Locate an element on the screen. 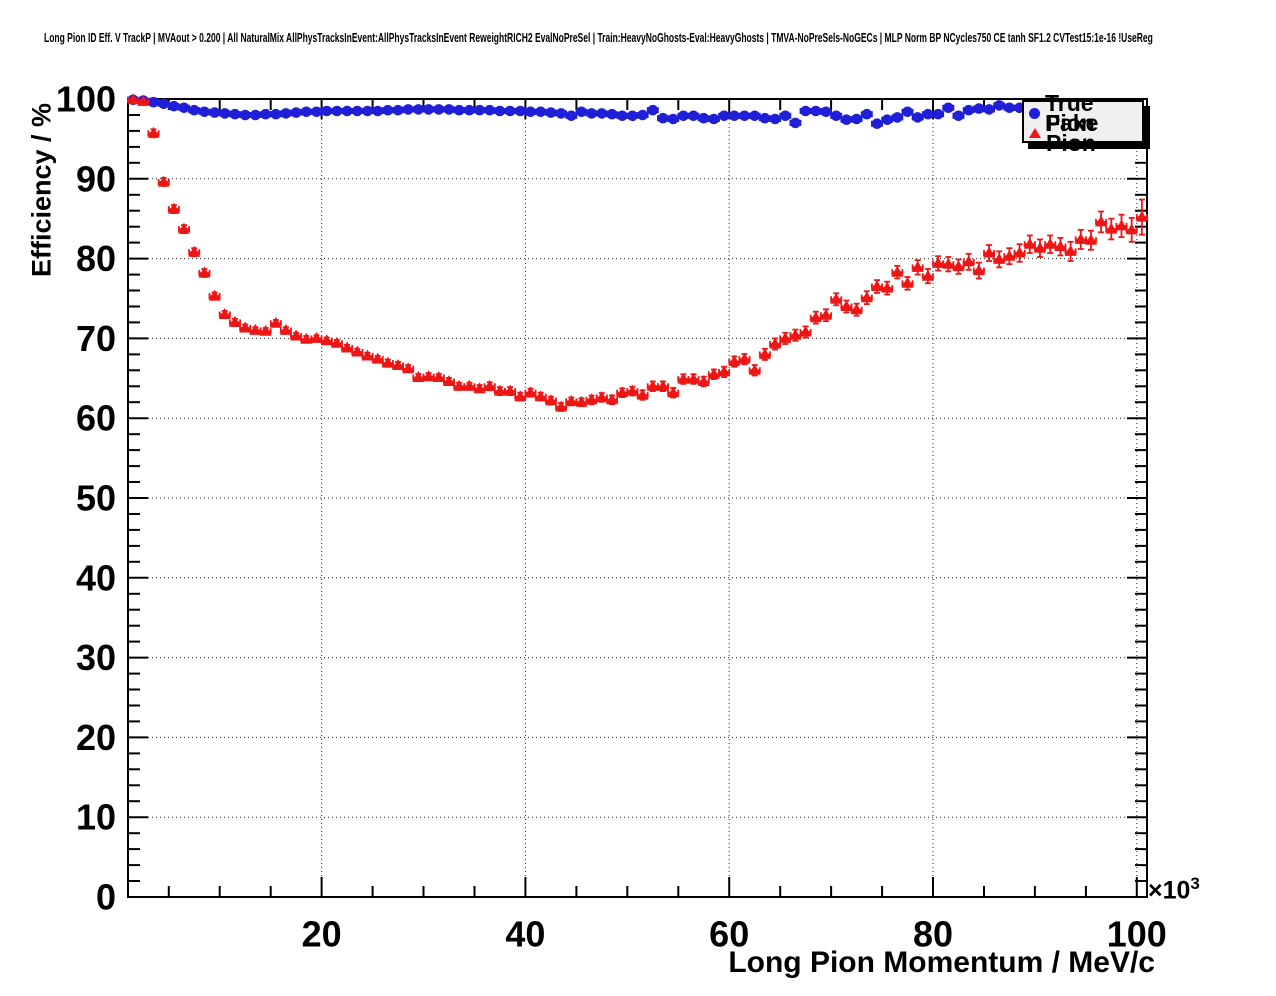  y-tick-label: 10 is located at coordinates (96, 817).